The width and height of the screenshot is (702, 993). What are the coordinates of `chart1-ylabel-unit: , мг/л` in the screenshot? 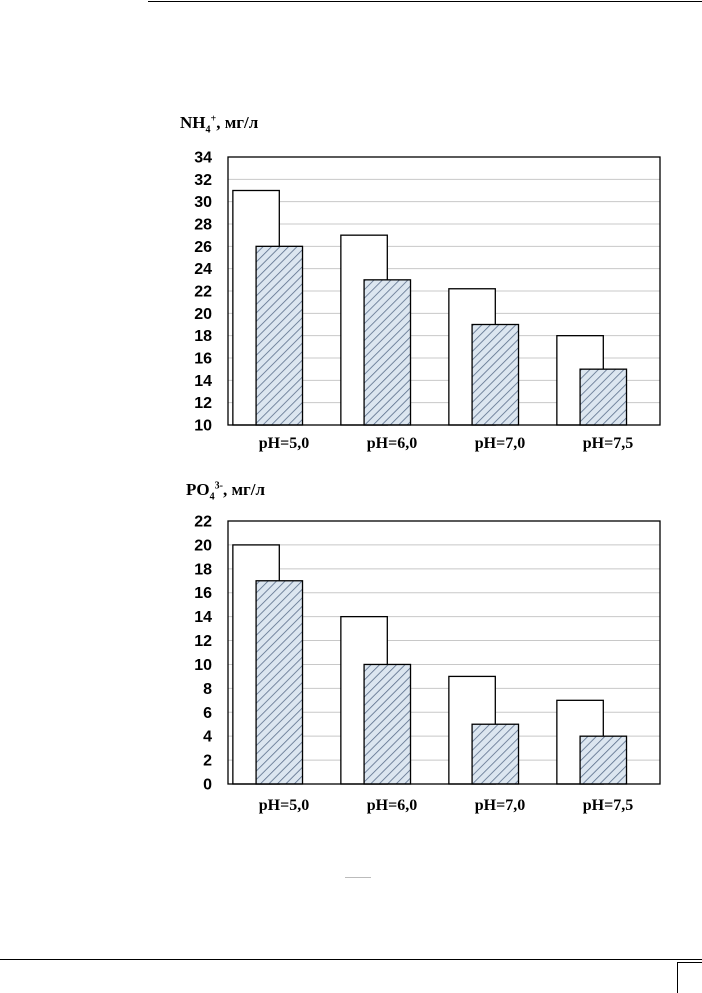 It's located at (237, 122).